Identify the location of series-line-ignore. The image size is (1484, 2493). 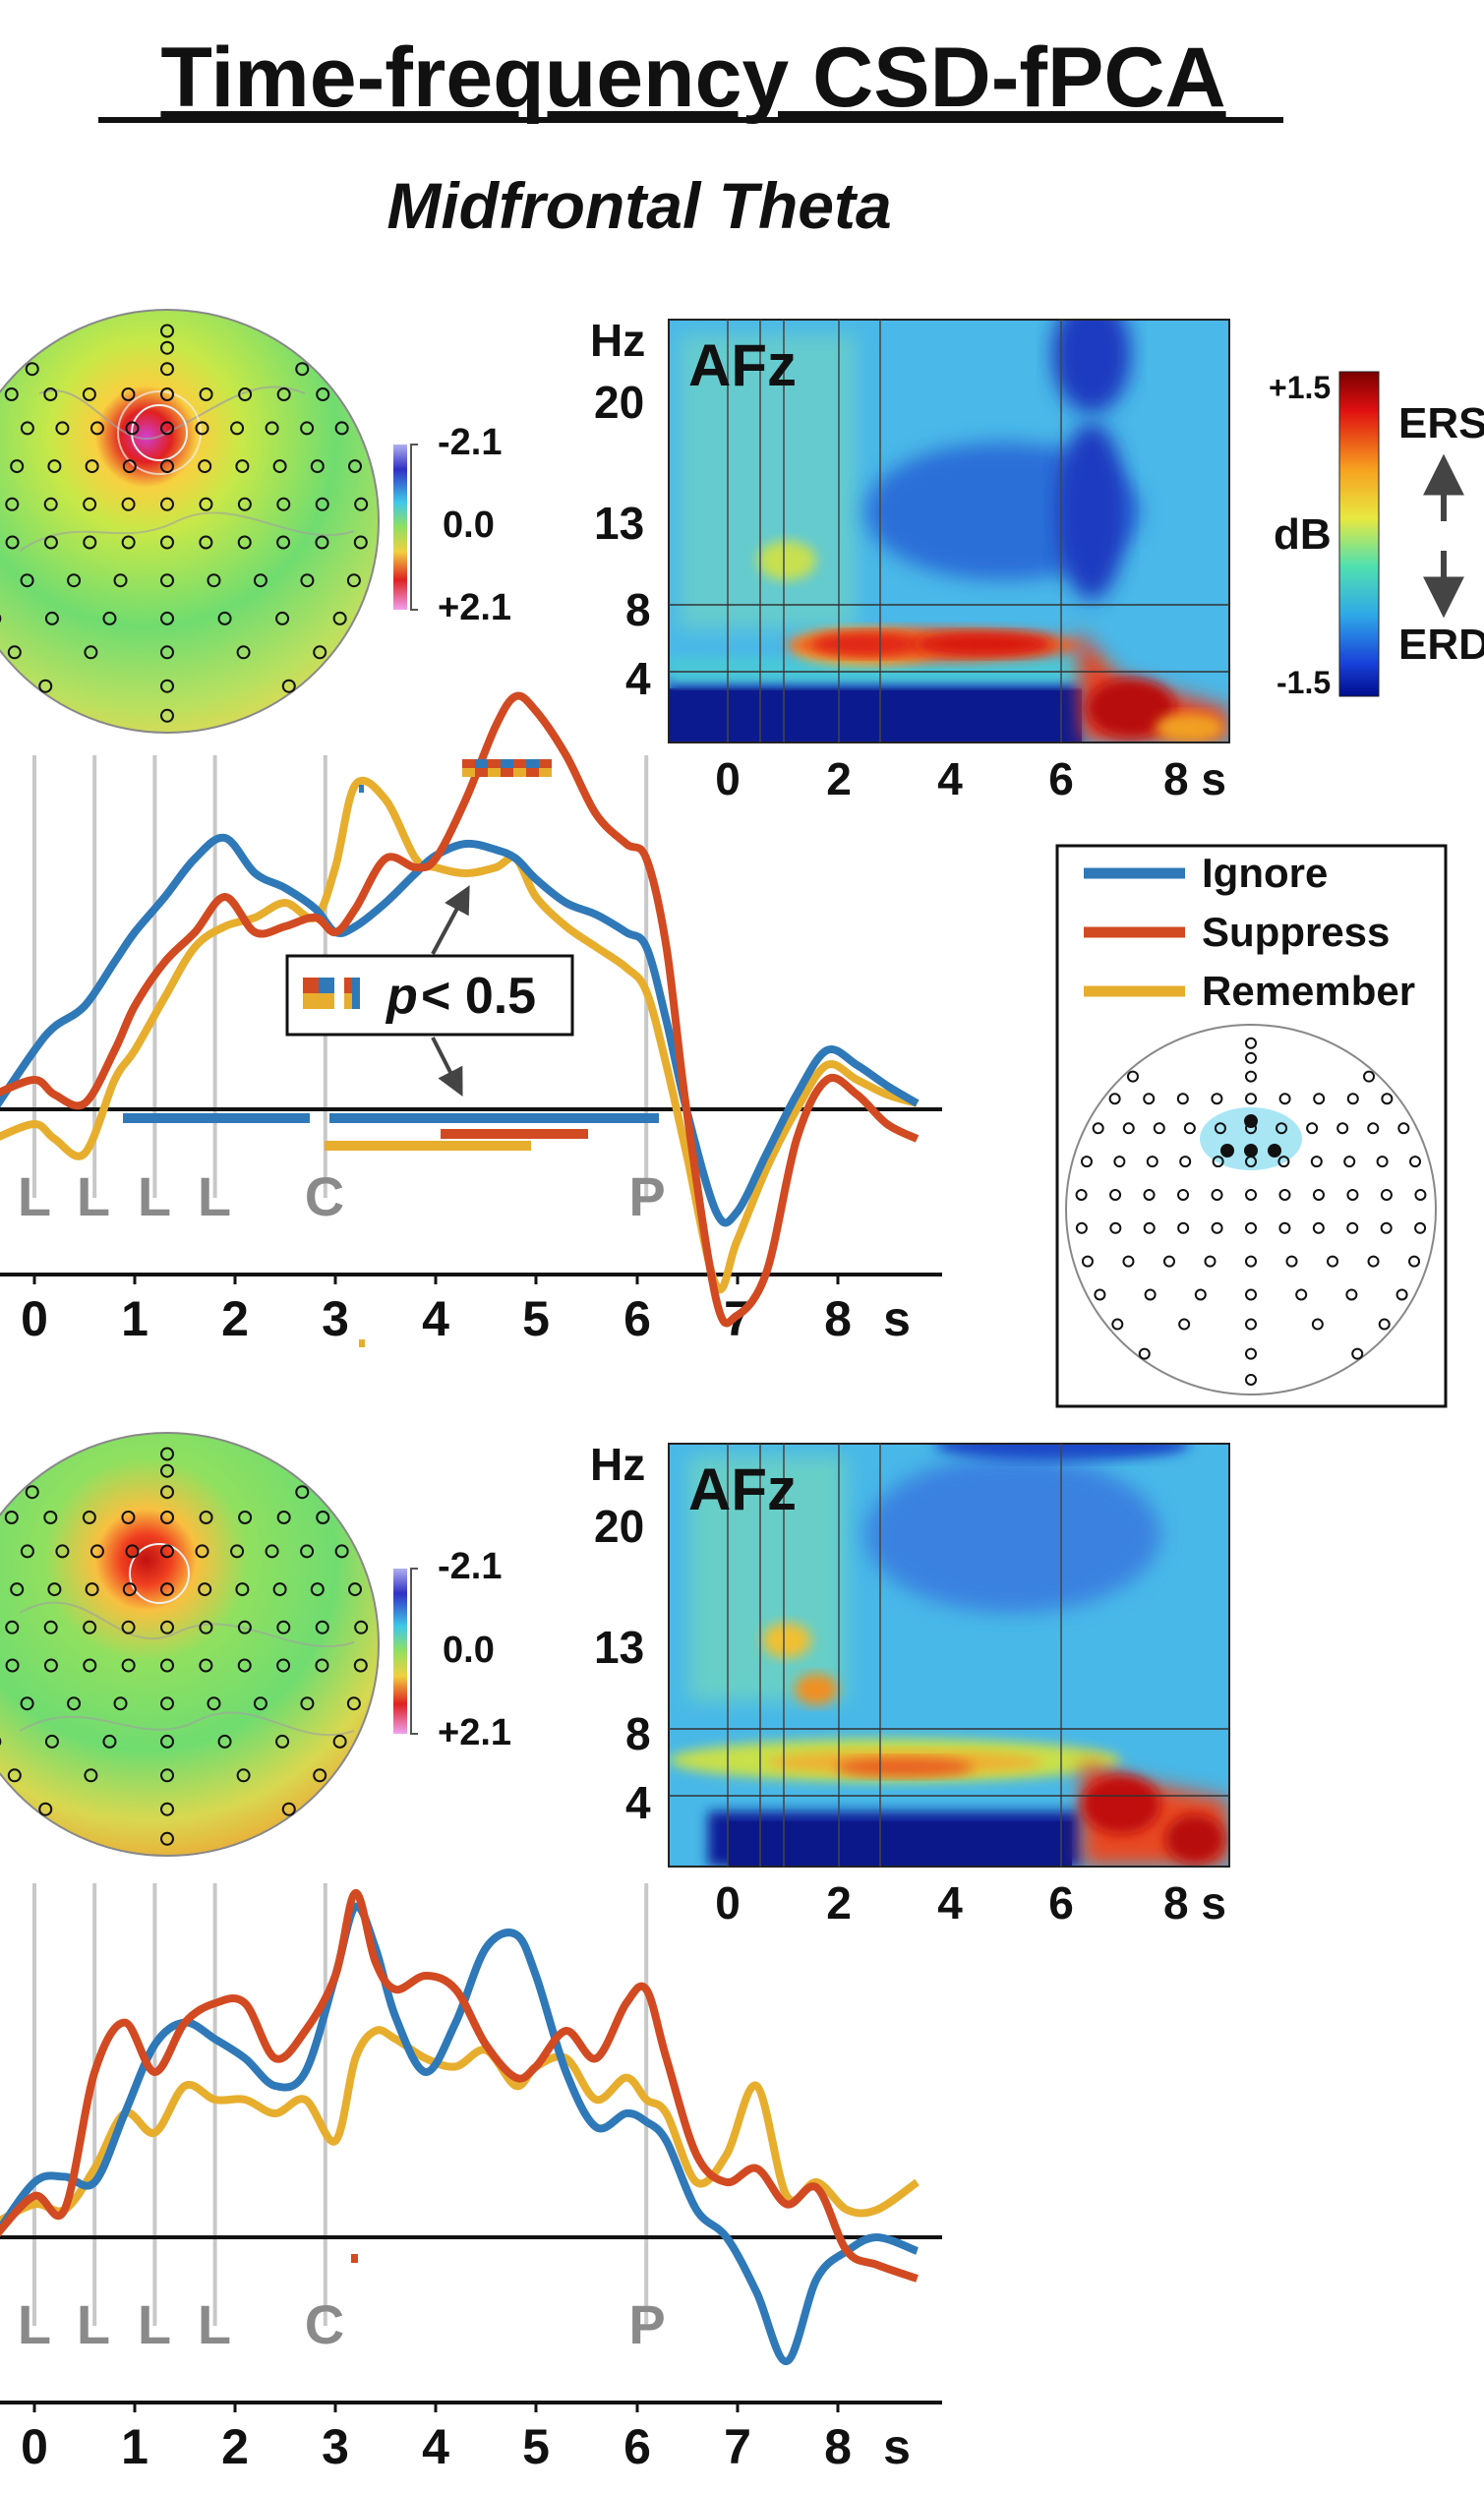
(460, 2133).